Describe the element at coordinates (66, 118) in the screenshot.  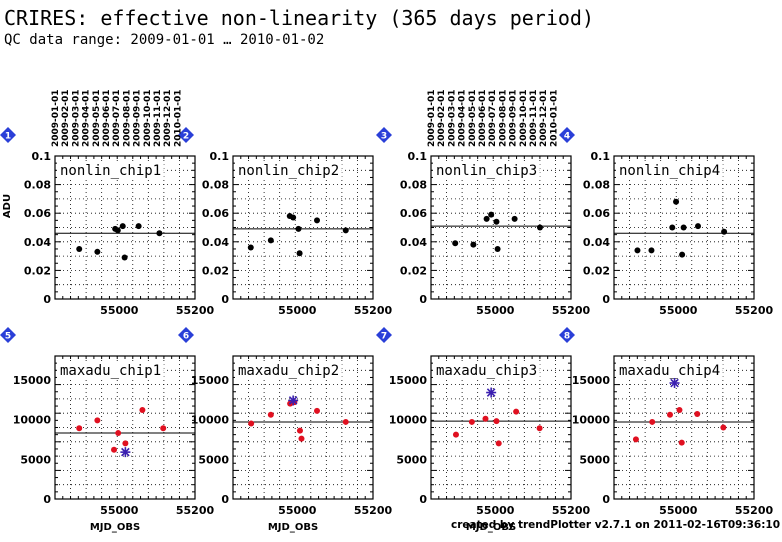
I see `date-tick-label: 2009-02-01` at that location.